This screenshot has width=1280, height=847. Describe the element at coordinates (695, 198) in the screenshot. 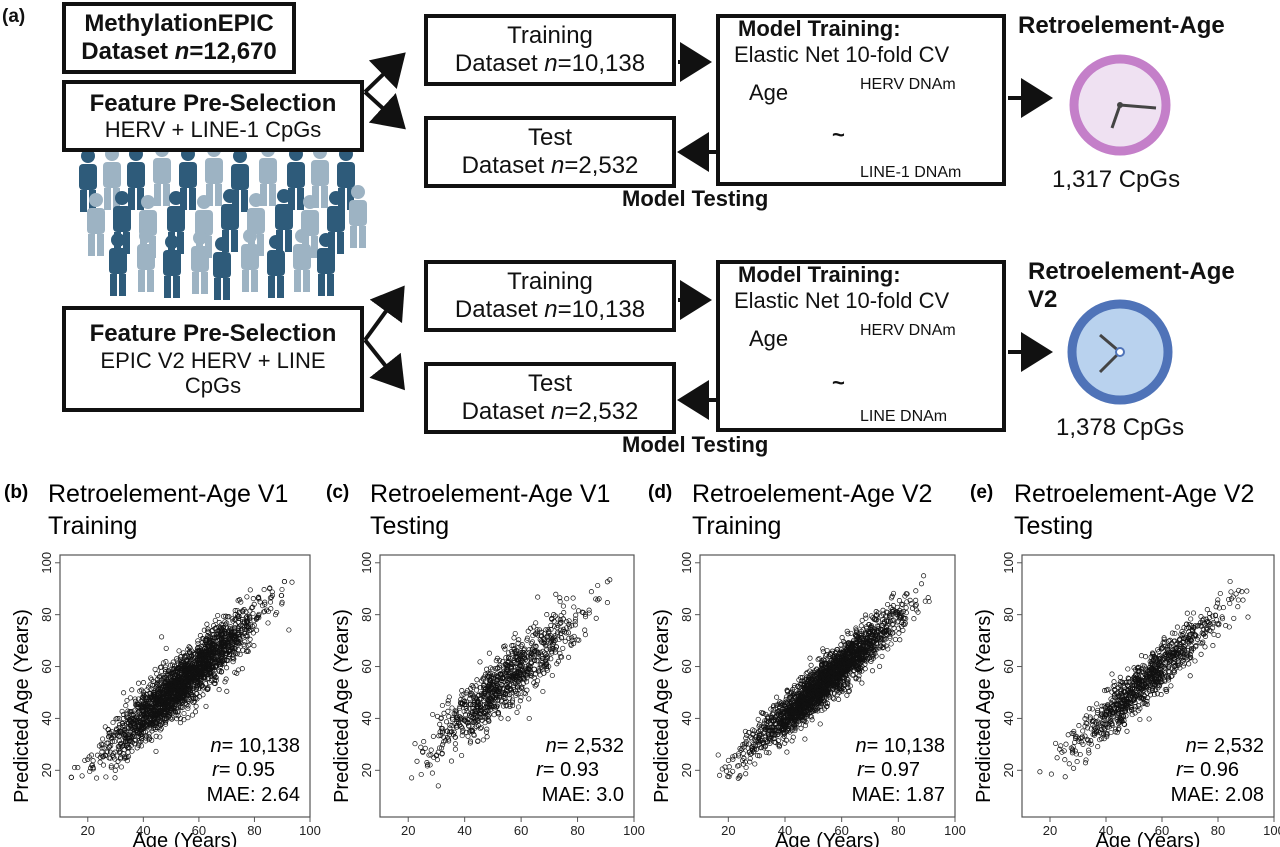

I see `model-testing-v1-label: Model Testing` at that location.